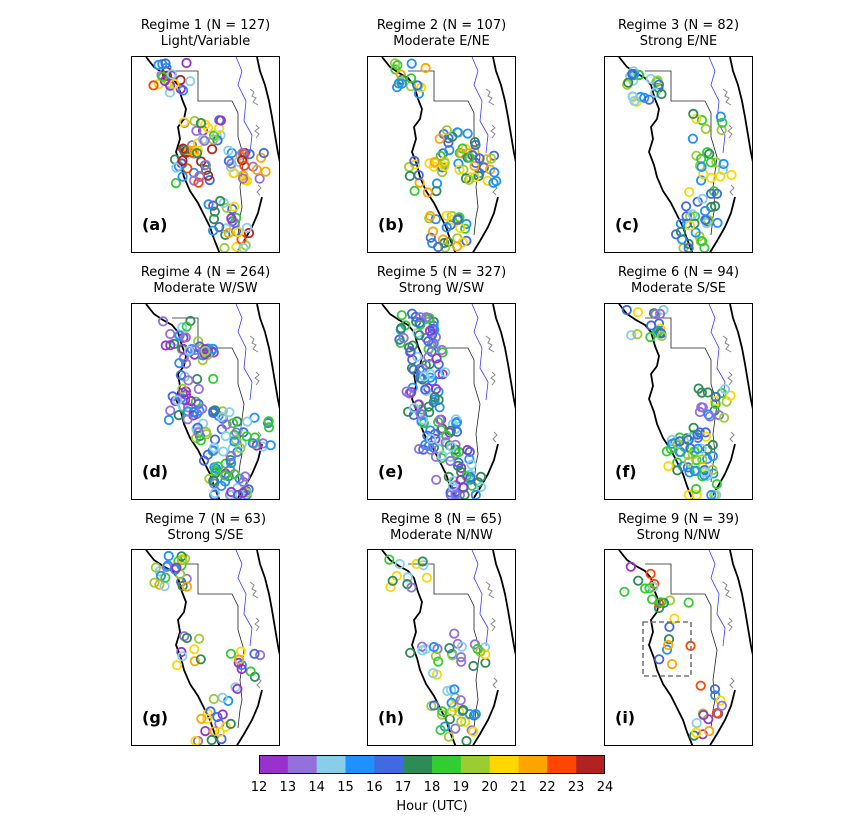 The width and height of the screenshot is (864, 816). I want to click on panel-regime-description: Moderate N/NW, so click(441, 535).